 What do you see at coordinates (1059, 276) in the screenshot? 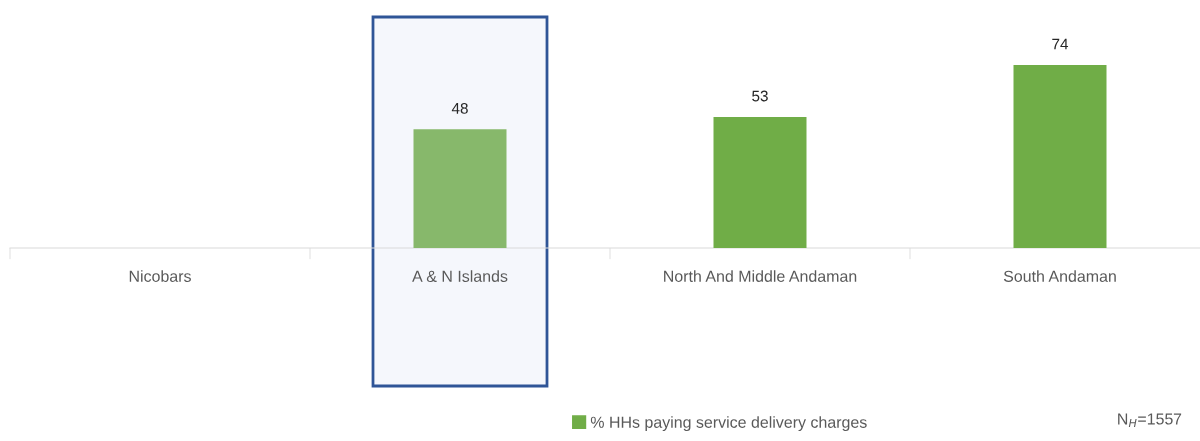
I see `x-tick-label: South Andaman` at bounding box center [1059, 276].